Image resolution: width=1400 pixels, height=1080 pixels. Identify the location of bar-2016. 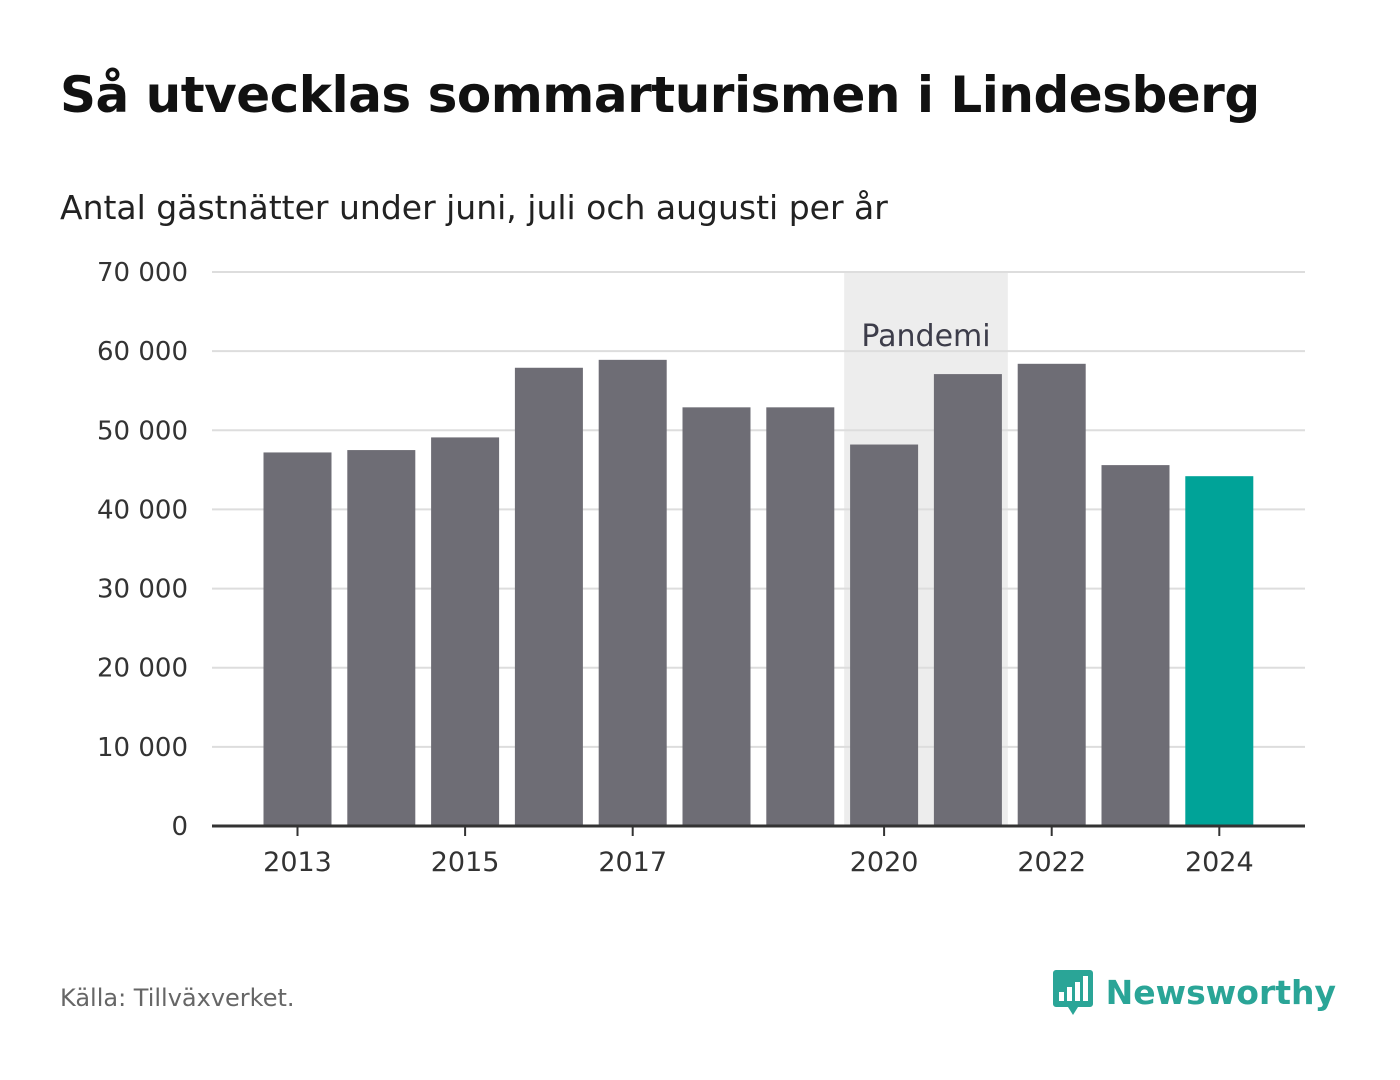
(548, 596).